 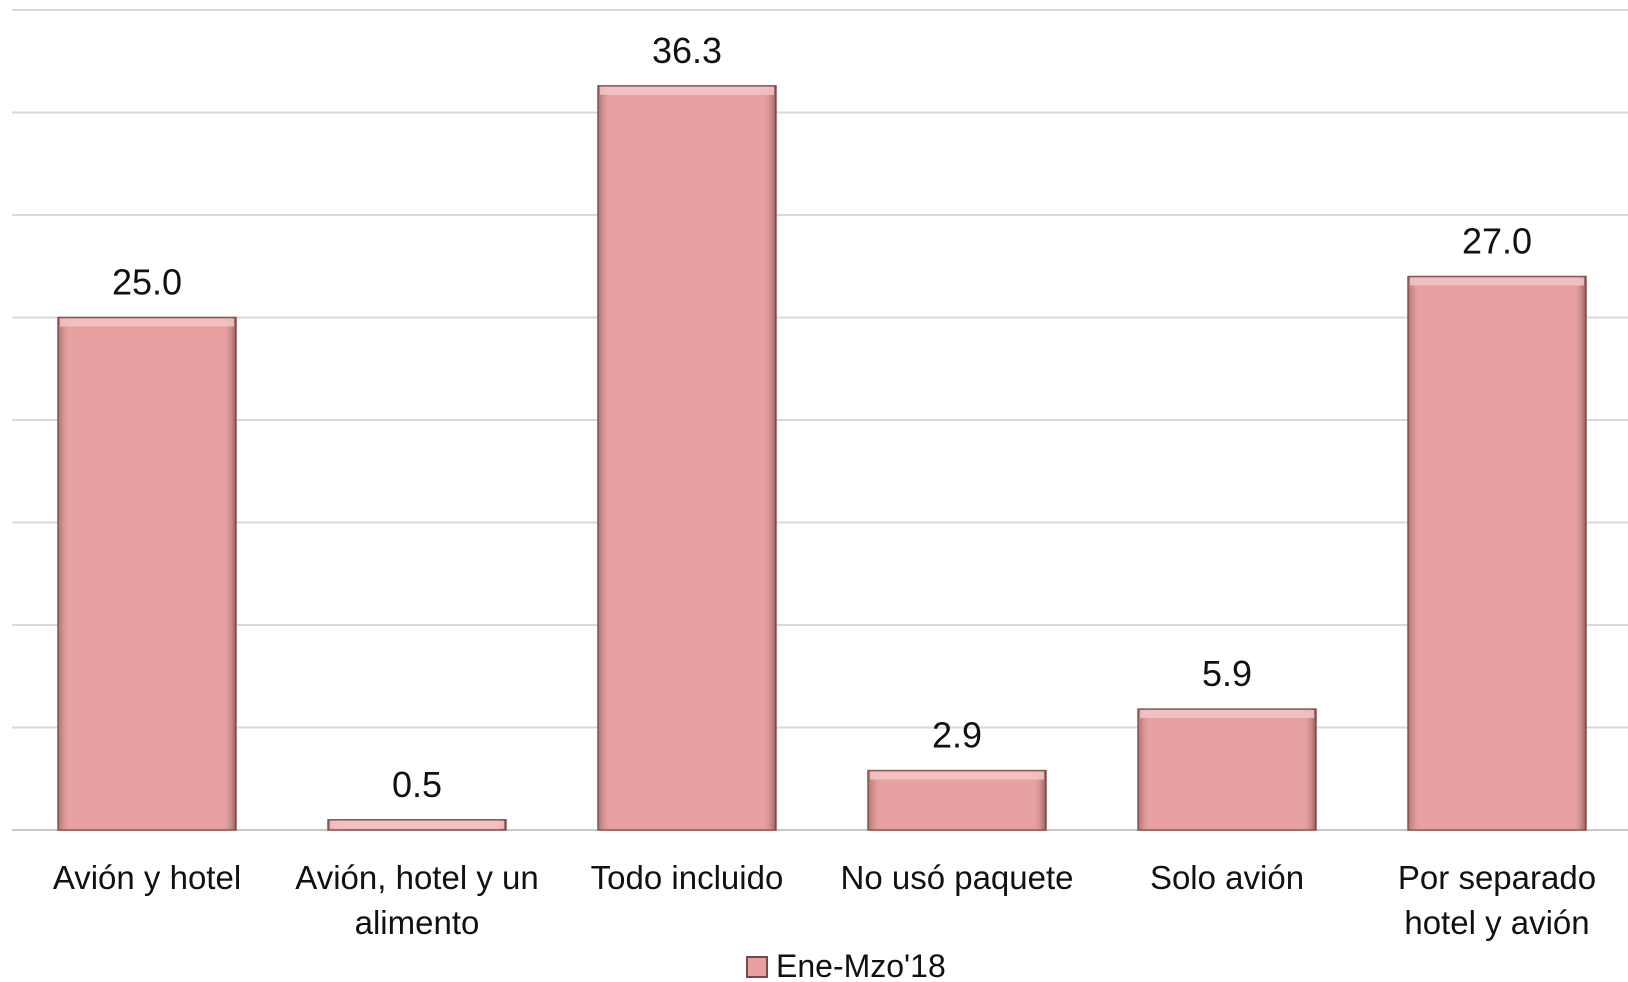 I want to click on data-label: 27.0, so click(x=1497, y=241).